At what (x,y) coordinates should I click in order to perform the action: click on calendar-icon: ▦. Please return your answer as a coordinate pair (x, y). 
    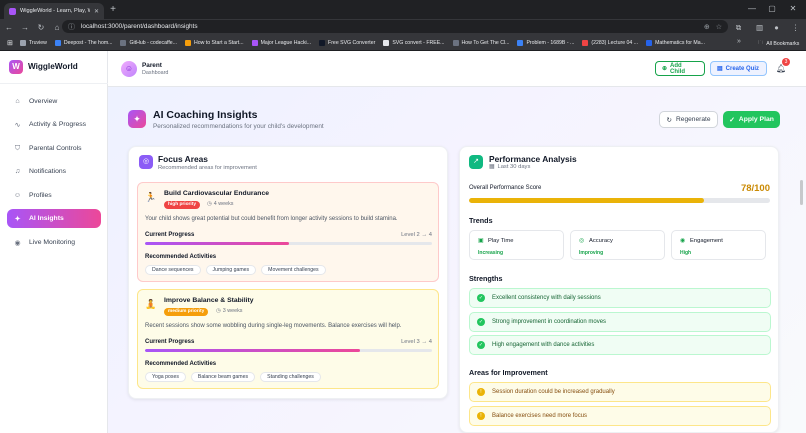
    Looking at the image, I should click on (492, 167).